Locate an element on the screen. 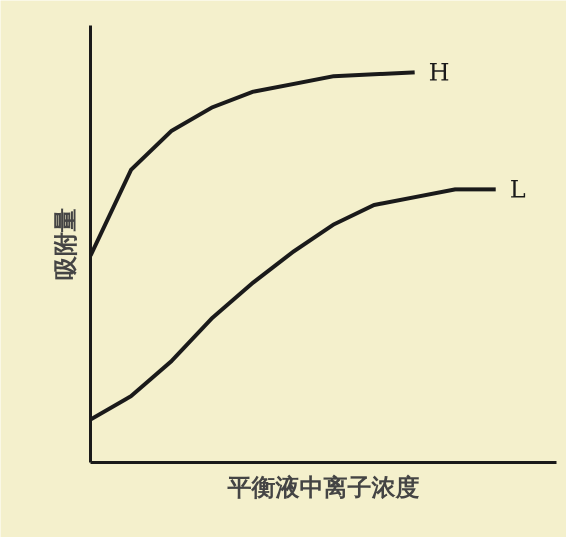  y-axis-title: 吸附量 is located at coordinates (66, 244).